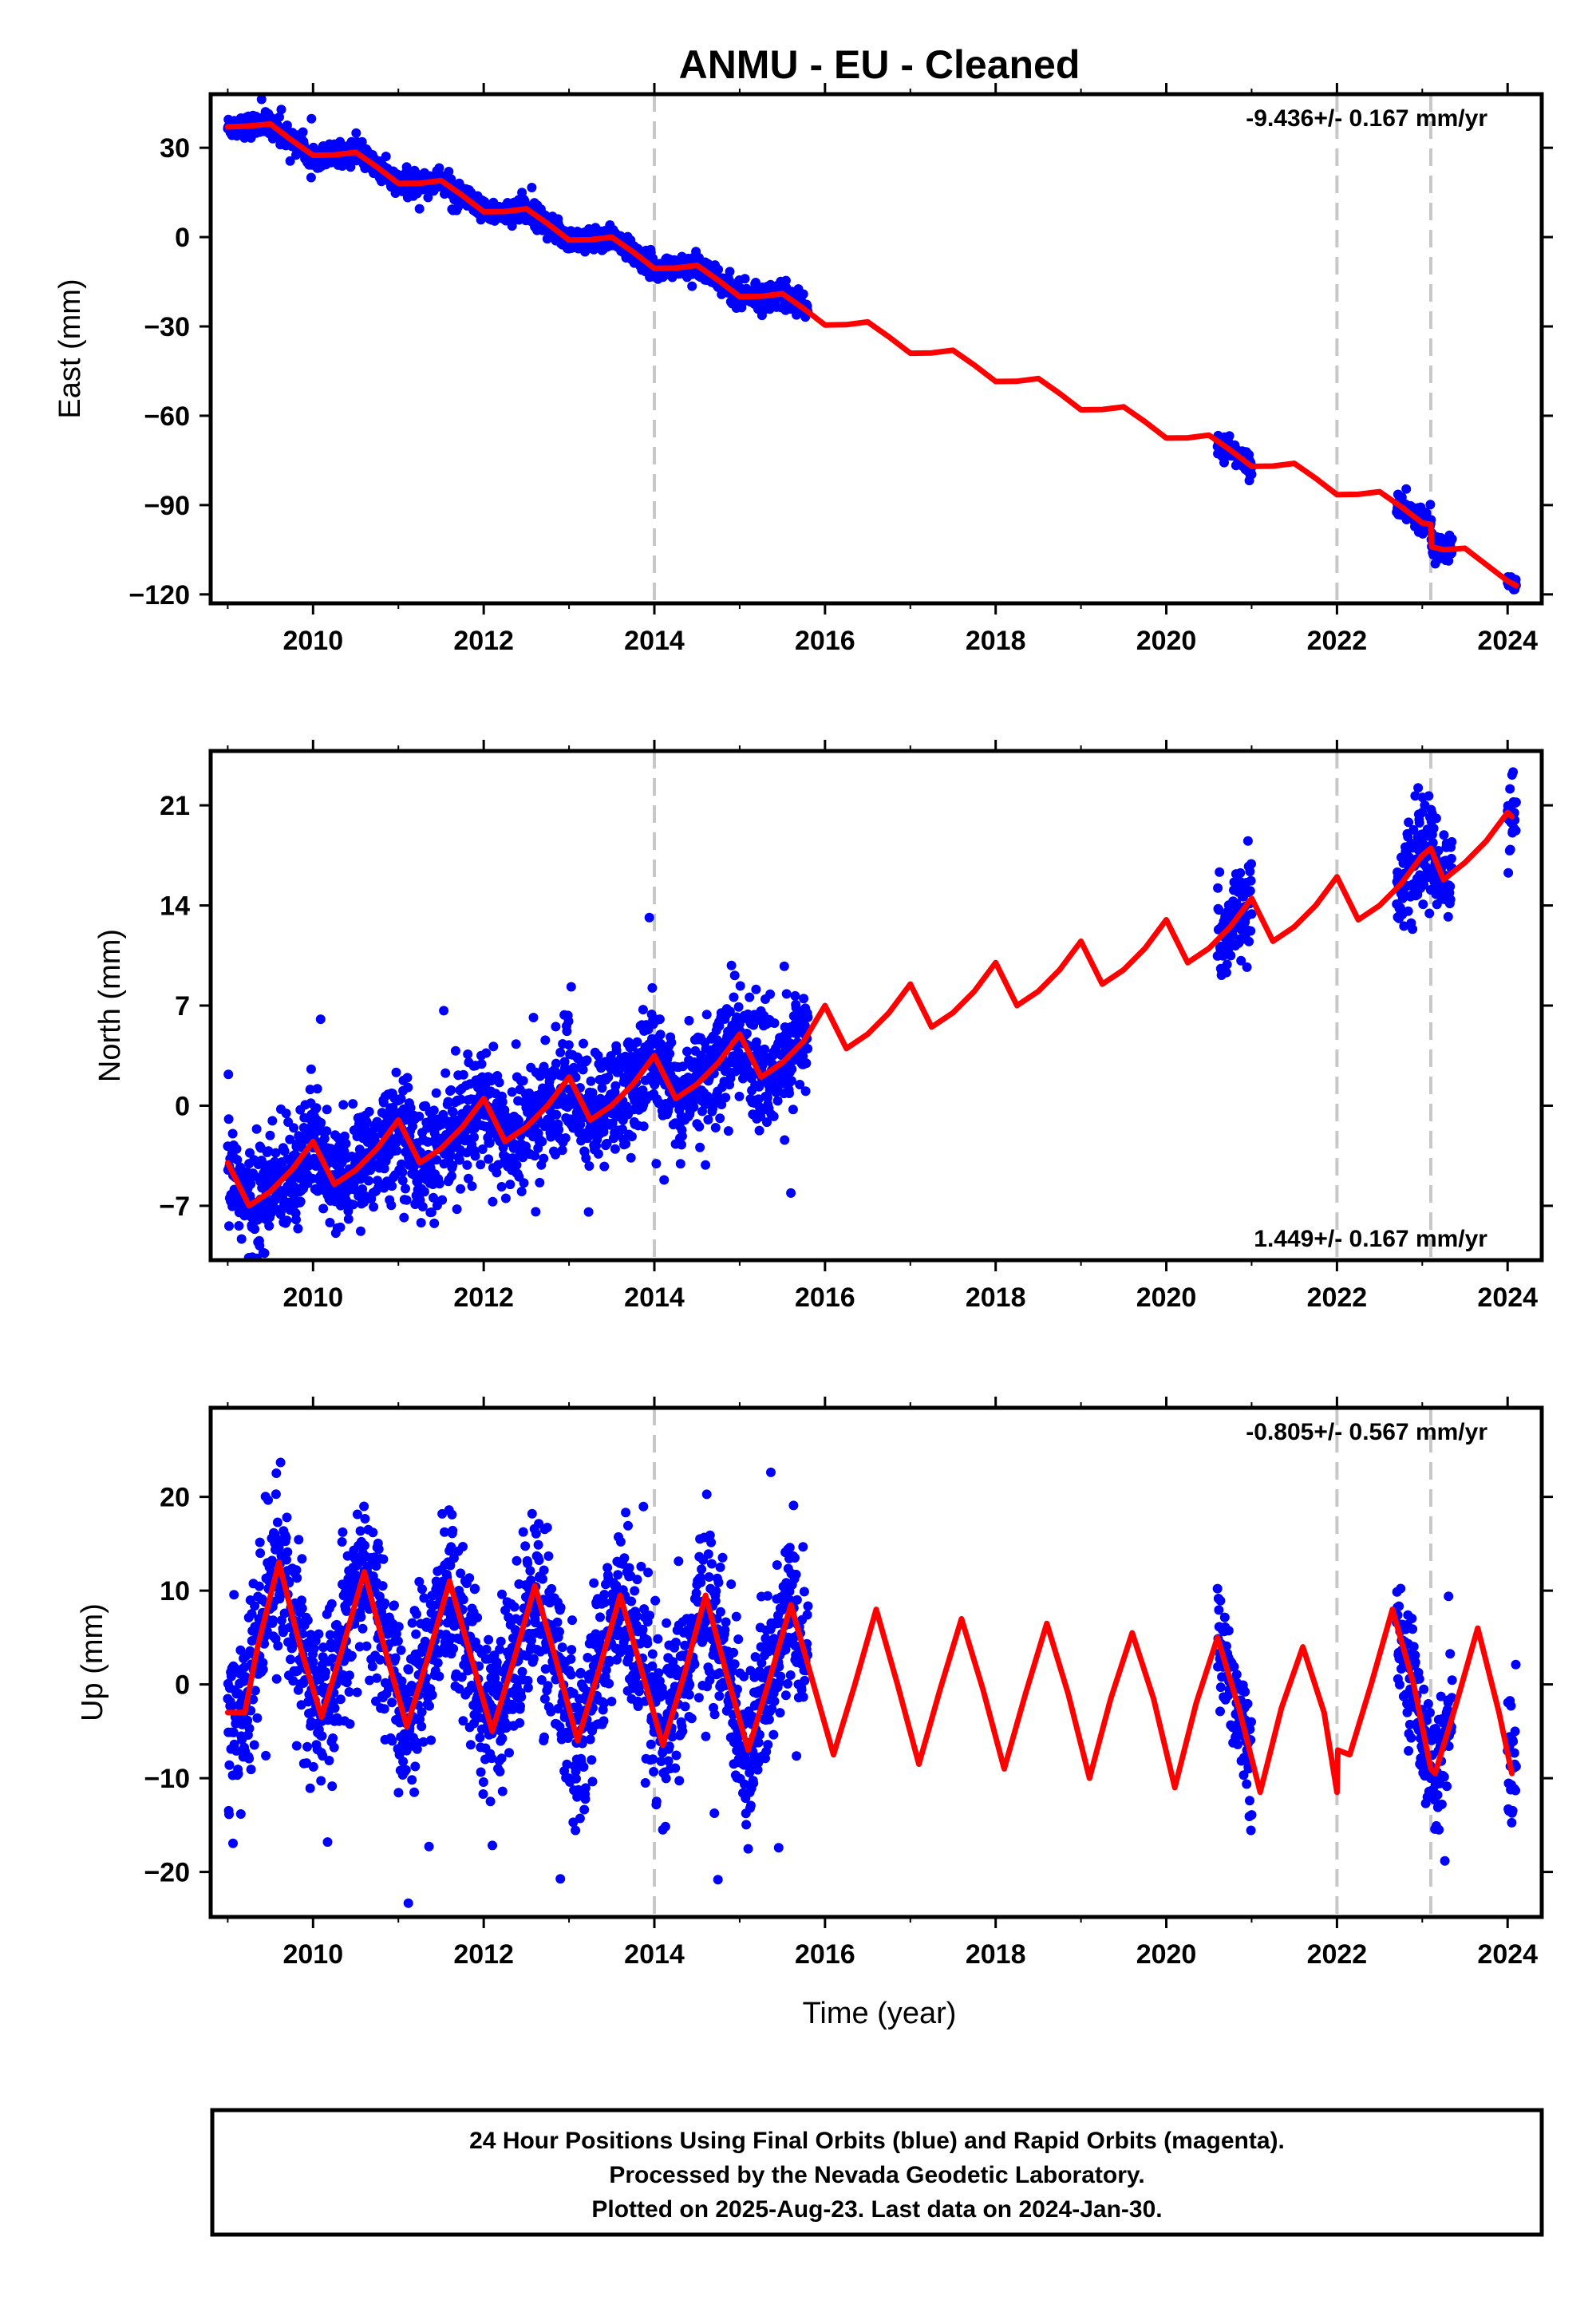 The height and width of the screenshot is (2316, 1596). What do you see at coordinates (1366, 118) in the screenshot?
I see `east-rate-label: -9.436+/- 0.167 mm/yr` at bounding box center [1366, 118].